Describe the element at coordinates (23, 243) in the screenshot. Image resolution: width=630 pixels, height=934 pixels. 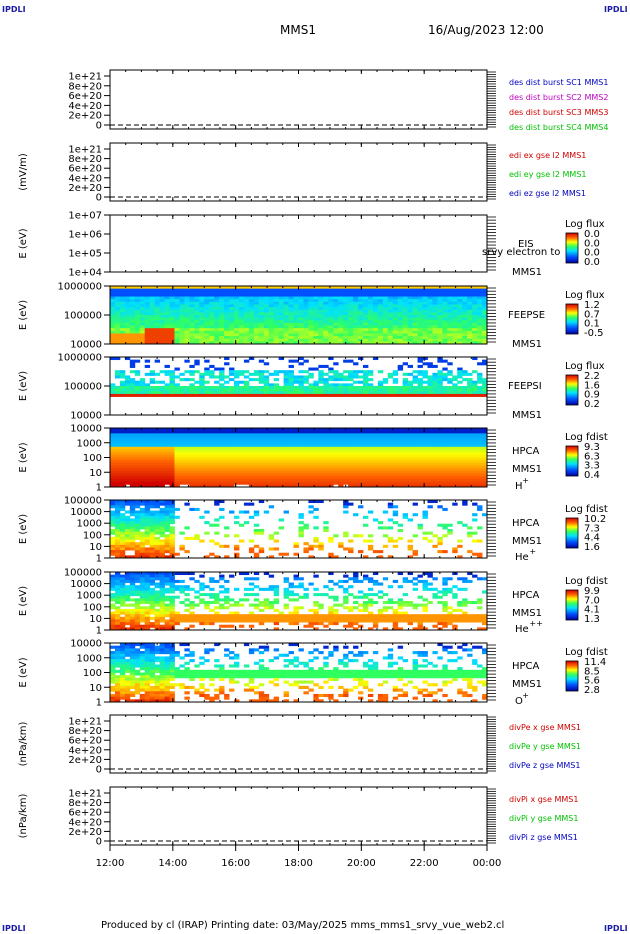
I see `ylabel: E (eV)` at that location.